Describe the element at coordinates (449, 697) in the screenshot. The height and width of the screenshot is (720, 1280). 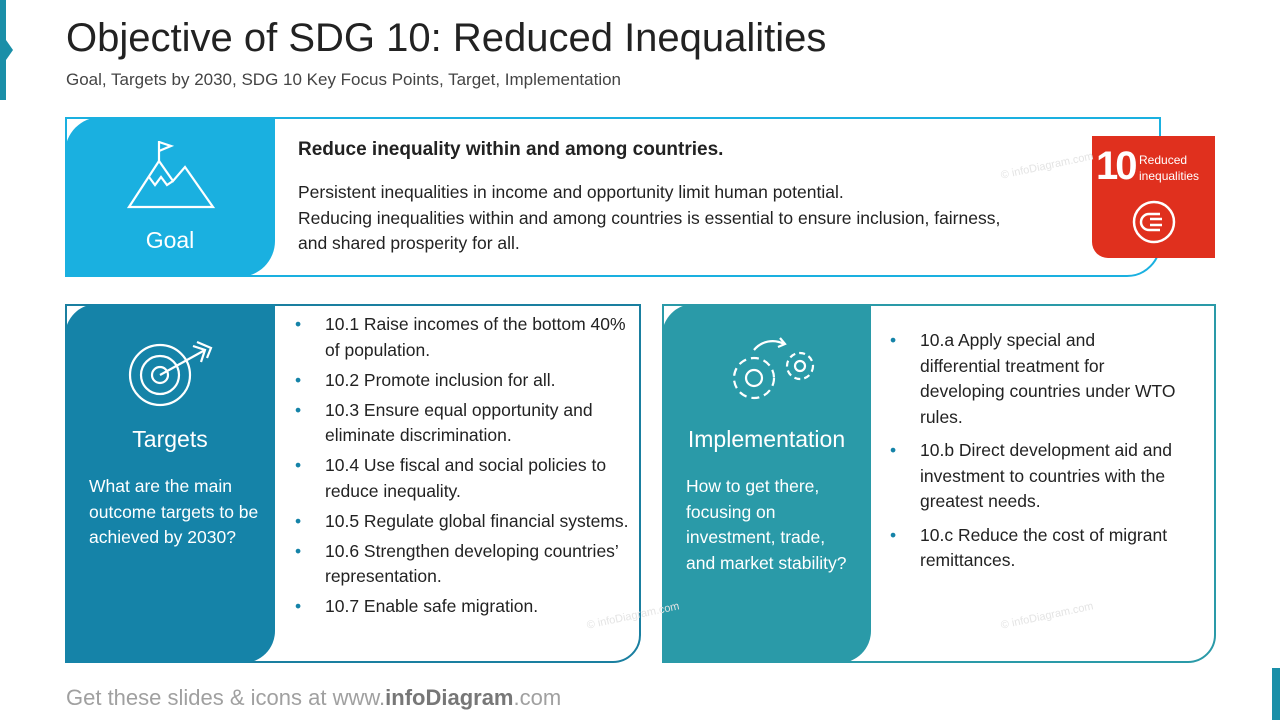
I see `footer-brand: infoDiagram` at that location.